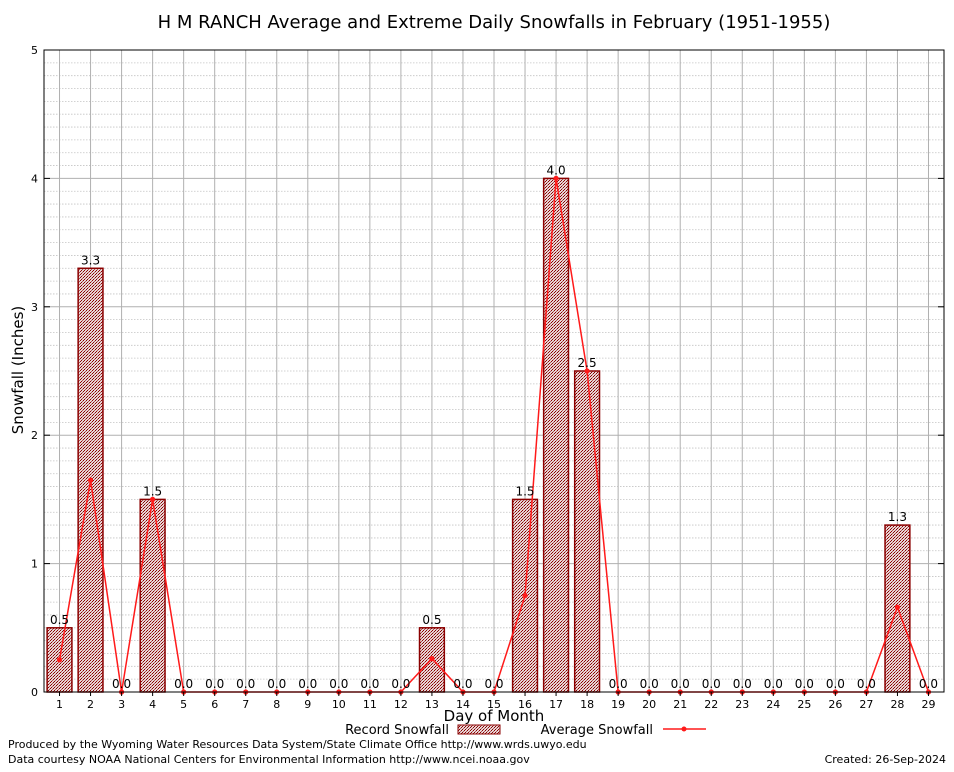 The height and width of the screenshot is (772, 954). I want to click on x-tick-label: 9, so click(307, 704).